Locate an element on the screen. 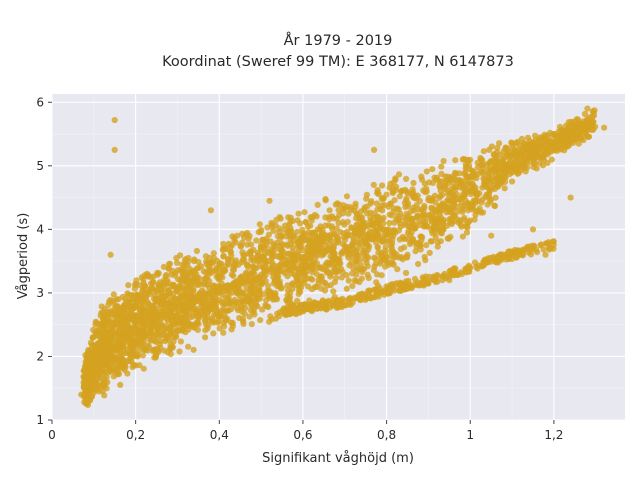 The height and width of the screenshot is (480, 640). x-tick-label: 0 is located at coordinates (52, 435).